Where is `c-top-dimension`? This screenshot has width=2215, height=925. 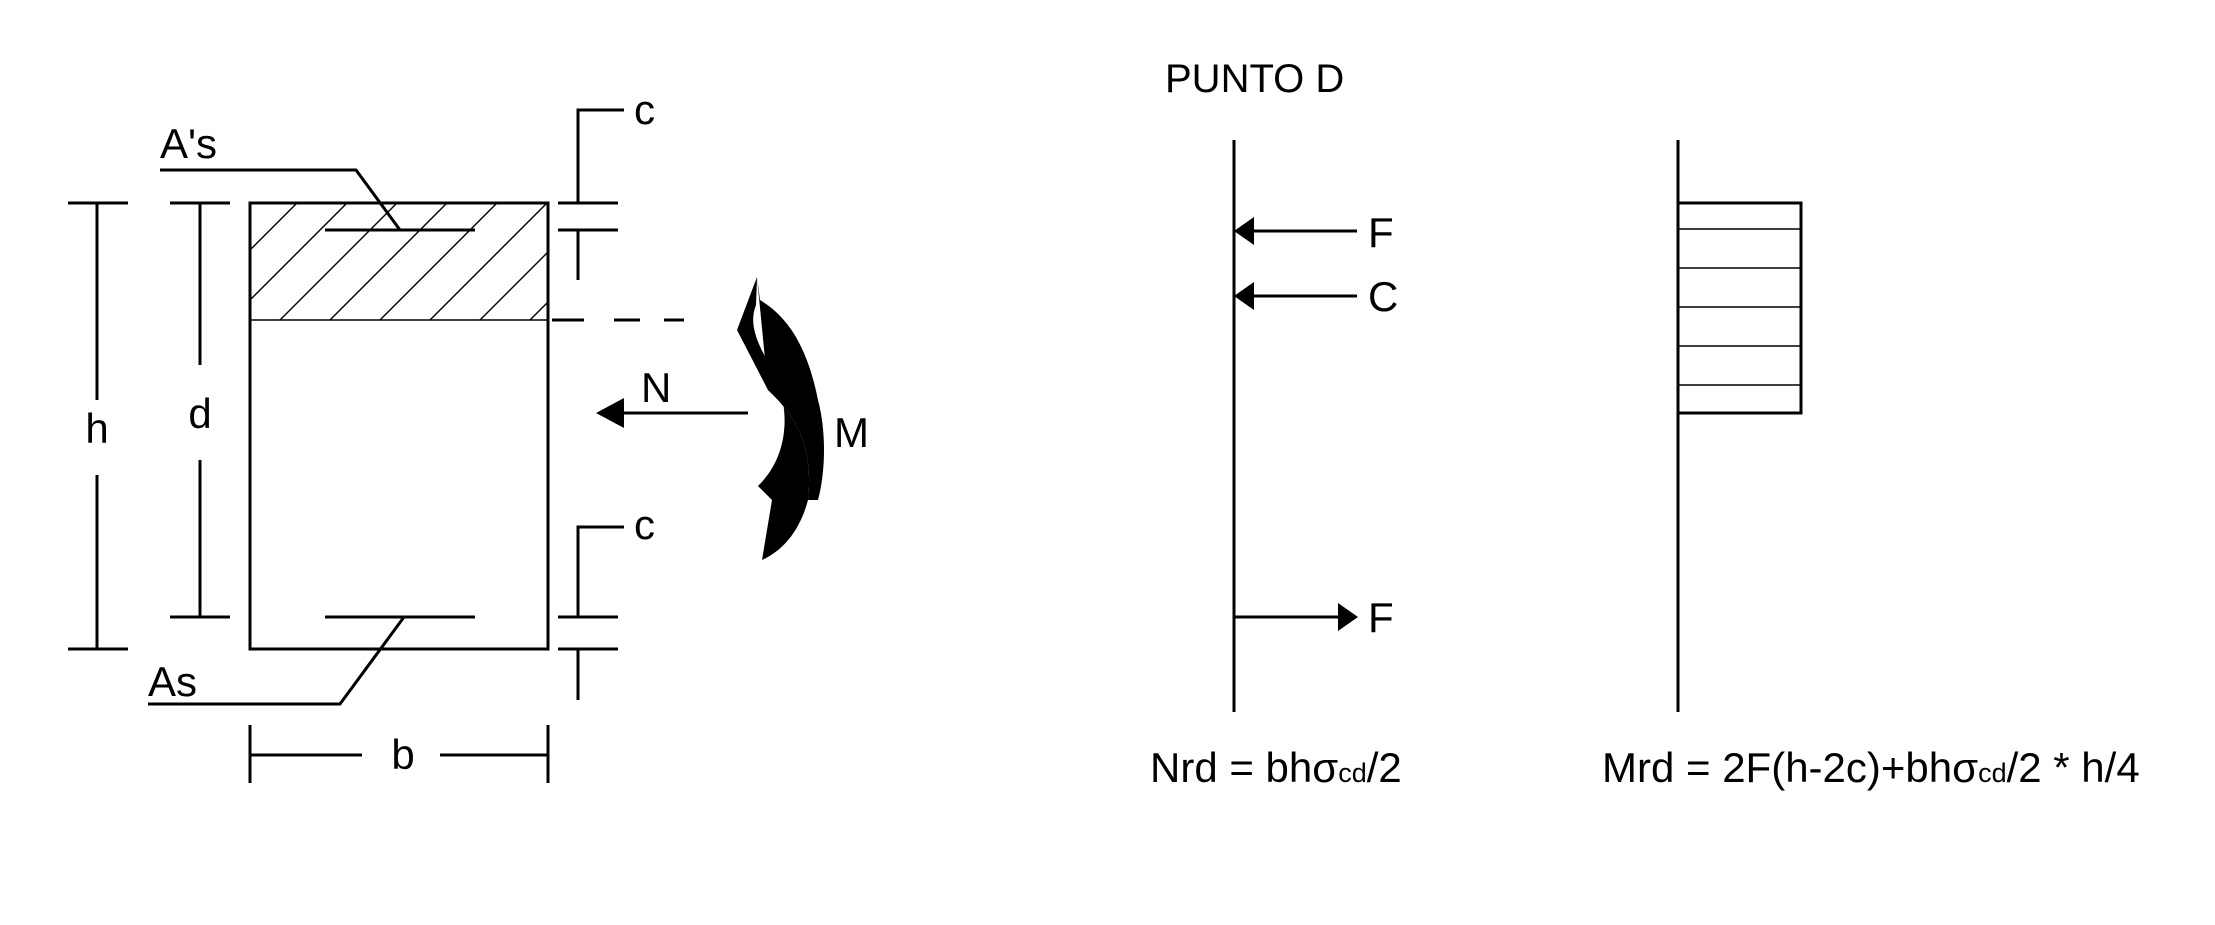
c-top-dimension is located at coordinates (591, 194).